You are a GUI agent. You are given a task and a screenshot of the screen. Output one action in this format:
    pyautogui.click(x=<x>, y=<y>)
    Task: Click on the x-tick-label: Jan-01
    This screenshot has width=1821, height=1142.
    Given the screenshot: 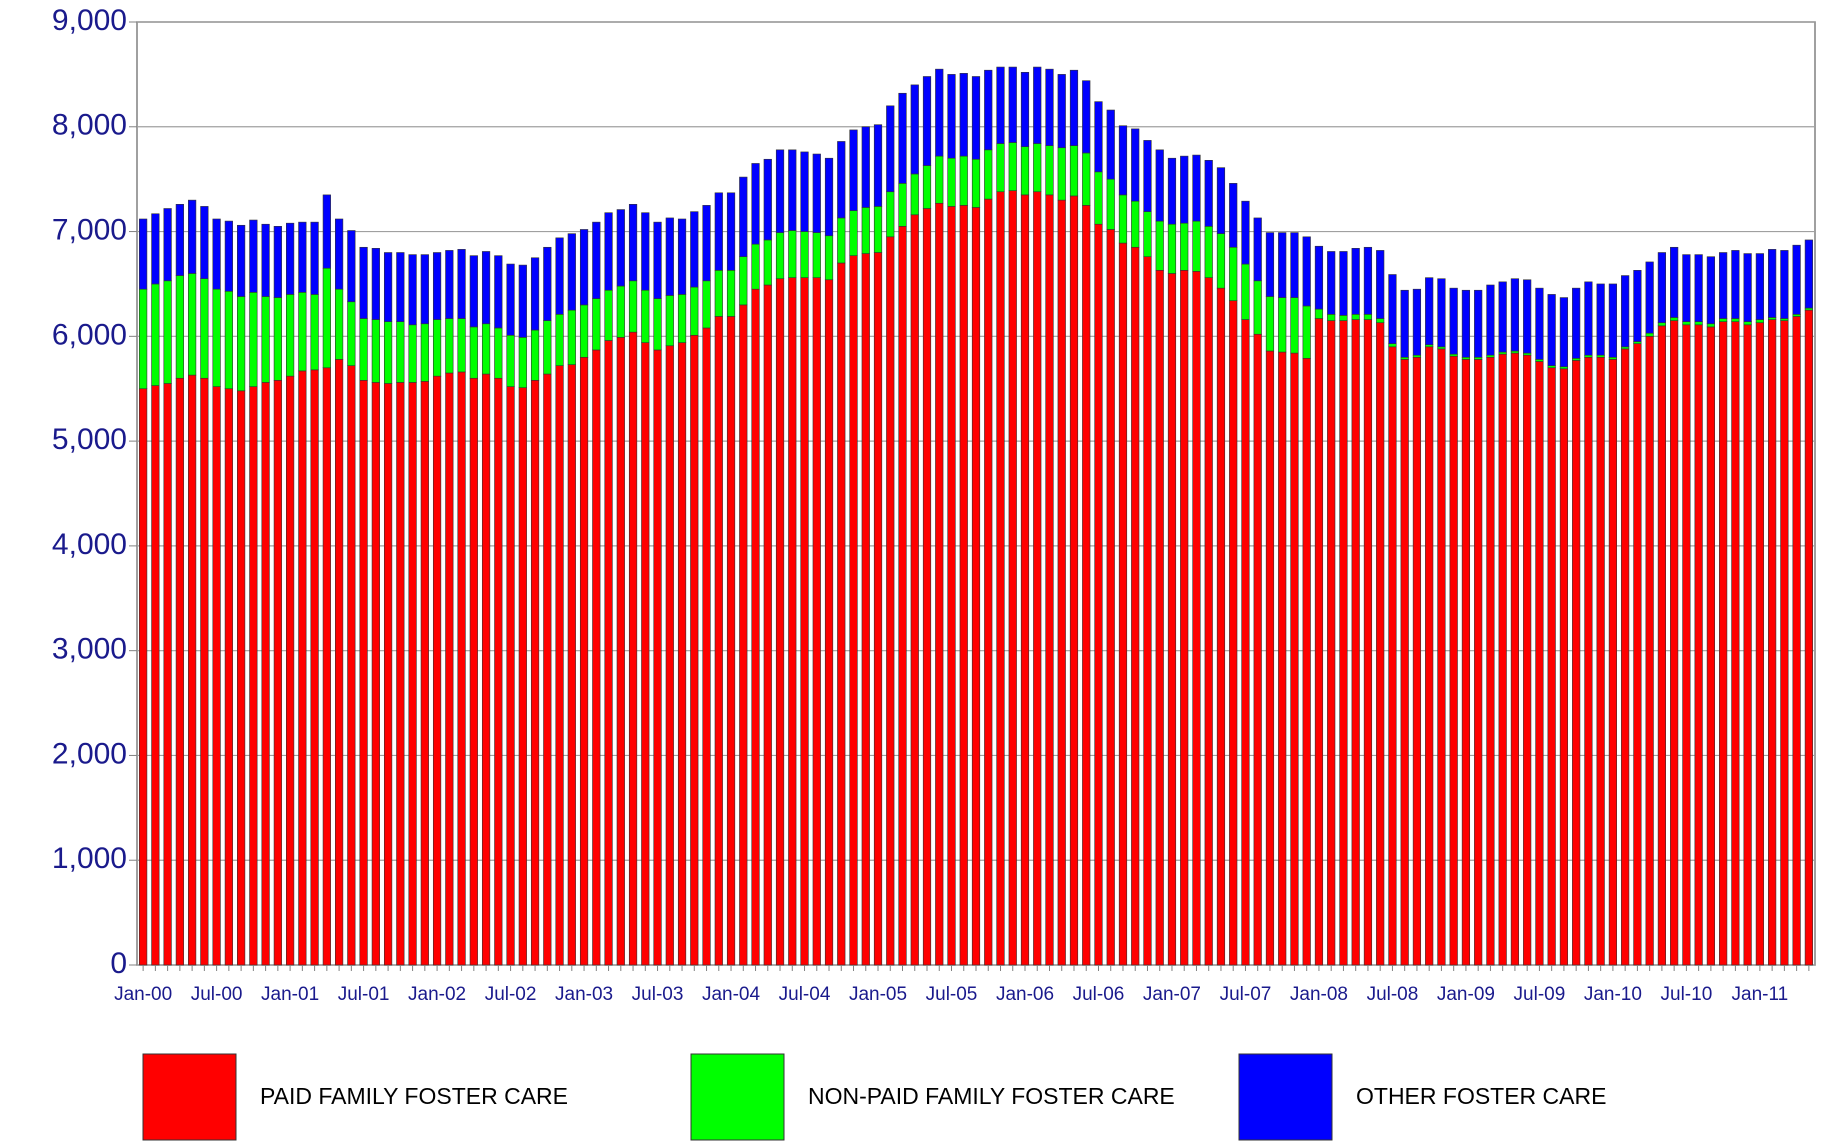 What is the action you would take?
    pyautogui.click(x=290, y=994)
    